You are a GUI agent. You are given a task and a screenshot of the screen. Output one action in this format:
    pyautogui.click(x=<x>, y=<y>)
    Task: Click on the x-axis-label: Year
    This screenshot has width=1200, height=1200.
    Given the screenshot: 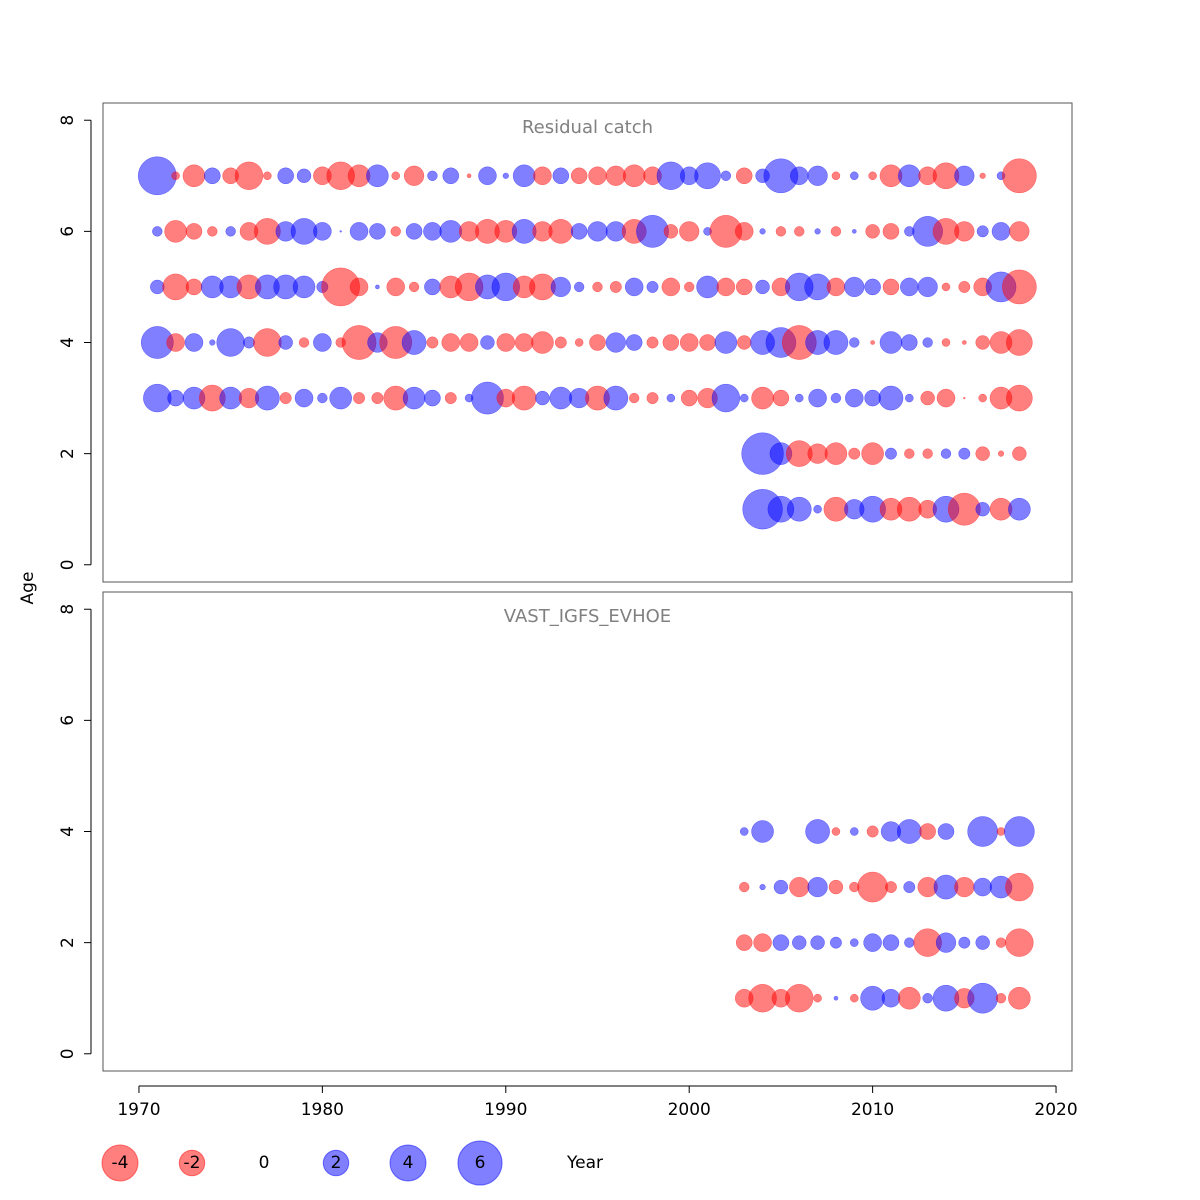 What is the action you would take?
    pyautogui.click(x=584, y=1163)
    